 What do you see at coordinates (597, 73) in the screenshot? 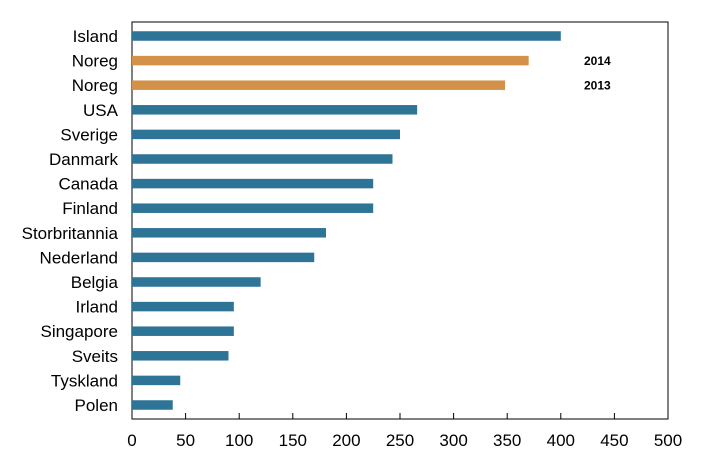
I see `annotations-group: 2014 2013` at bounding box center [597, 73].